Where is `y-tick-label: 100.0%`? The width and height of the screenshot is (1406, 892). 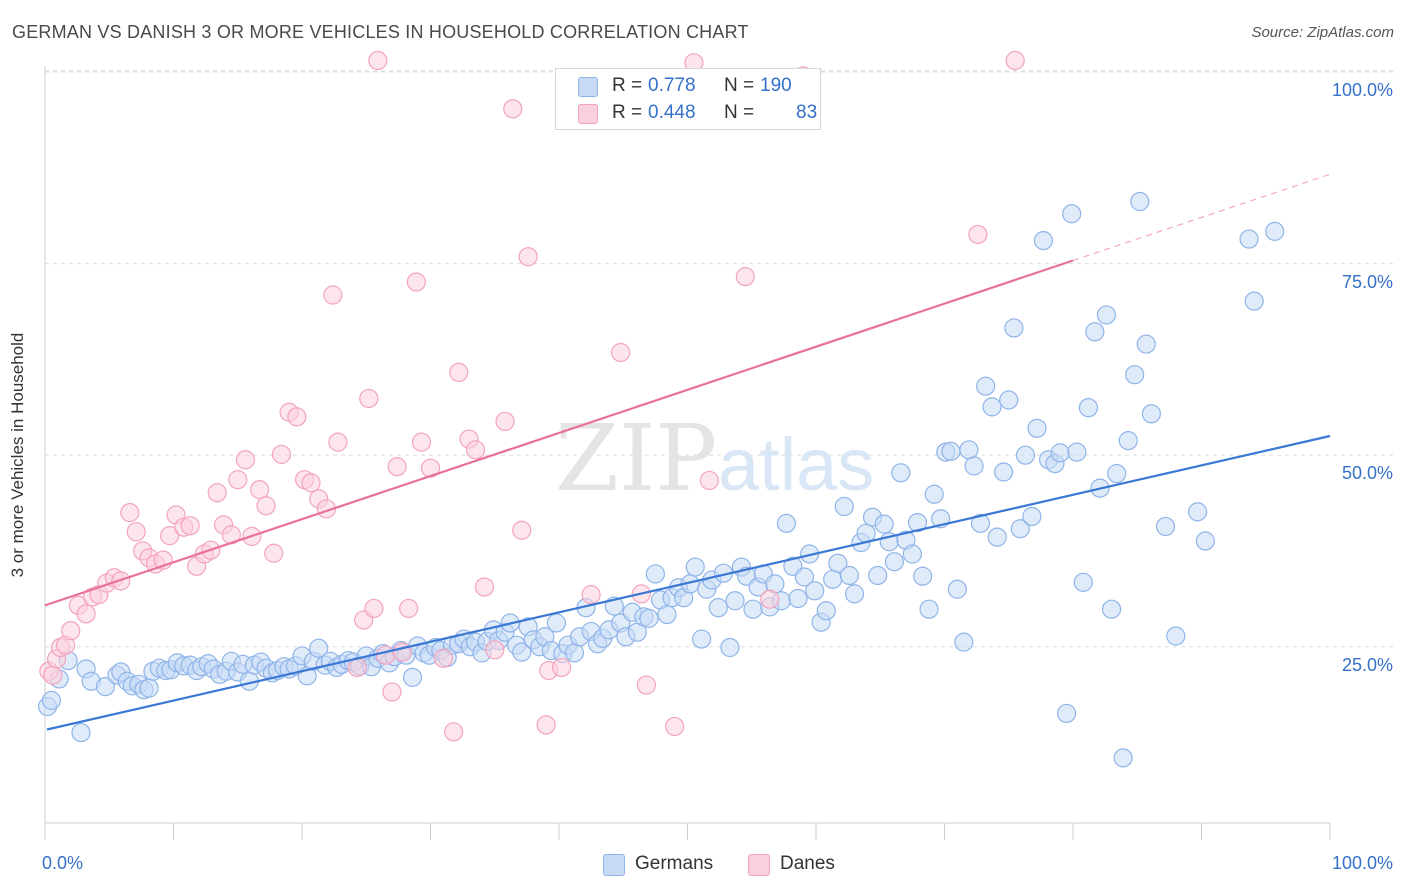
y-tick-label: 100.0% is located at coordinates (1362, 90).